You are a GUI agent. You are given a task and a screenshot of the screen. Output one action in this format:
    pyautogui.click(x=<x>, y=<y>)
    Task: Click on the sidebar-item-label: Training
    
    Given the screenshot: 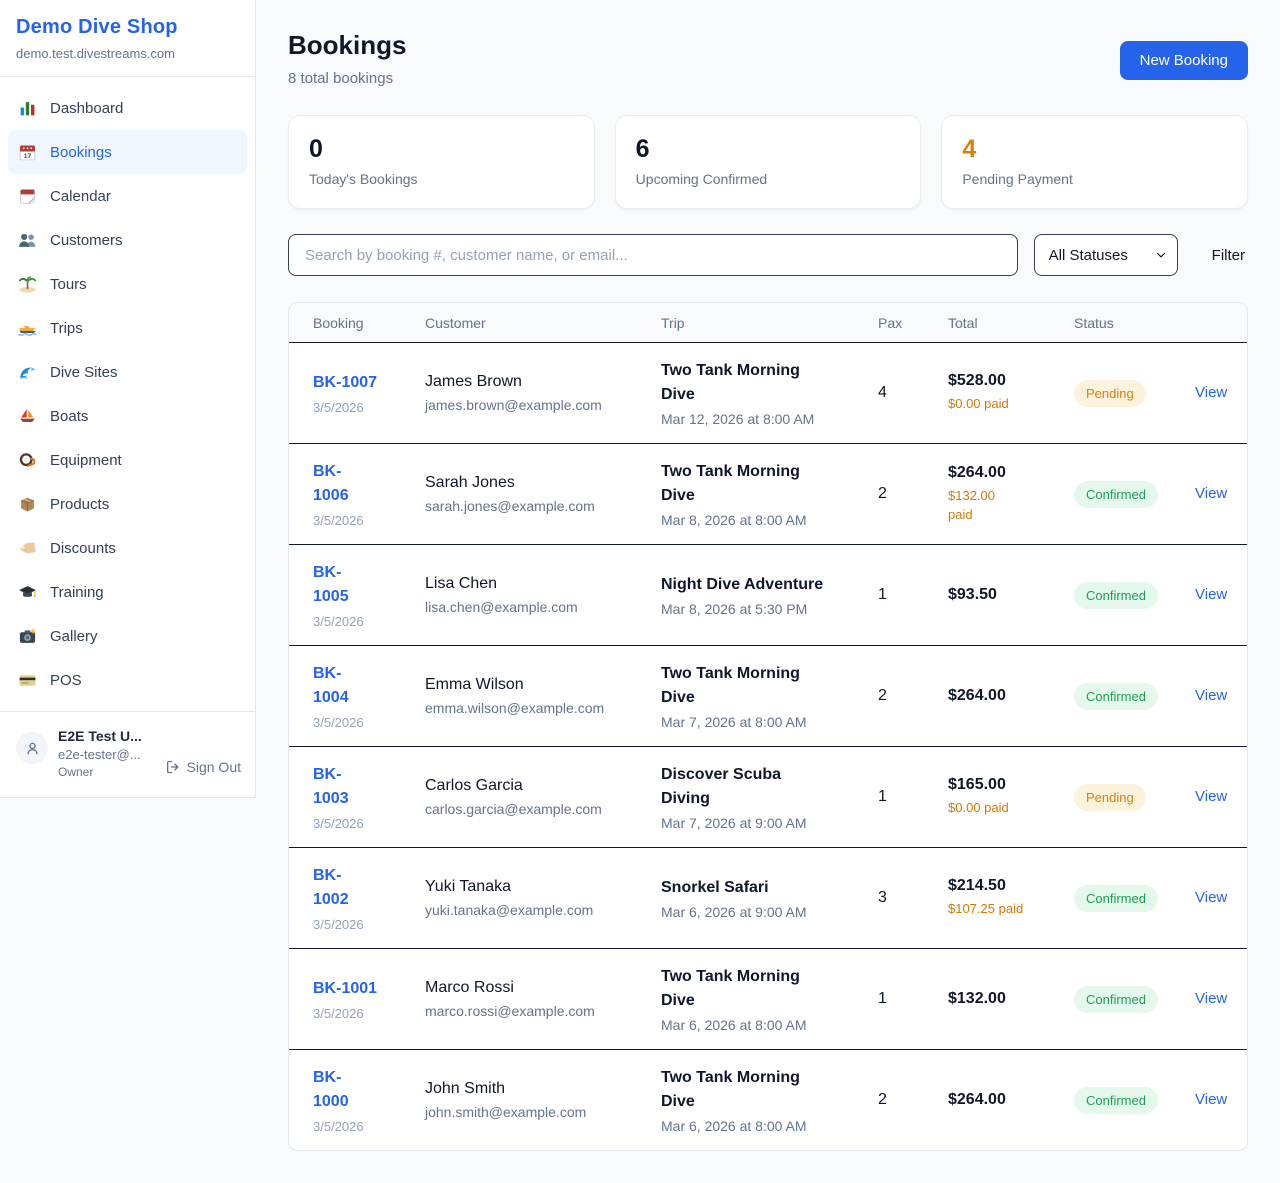 What is the action you would take?
    pyautogui.click(x=77, y=592)
    